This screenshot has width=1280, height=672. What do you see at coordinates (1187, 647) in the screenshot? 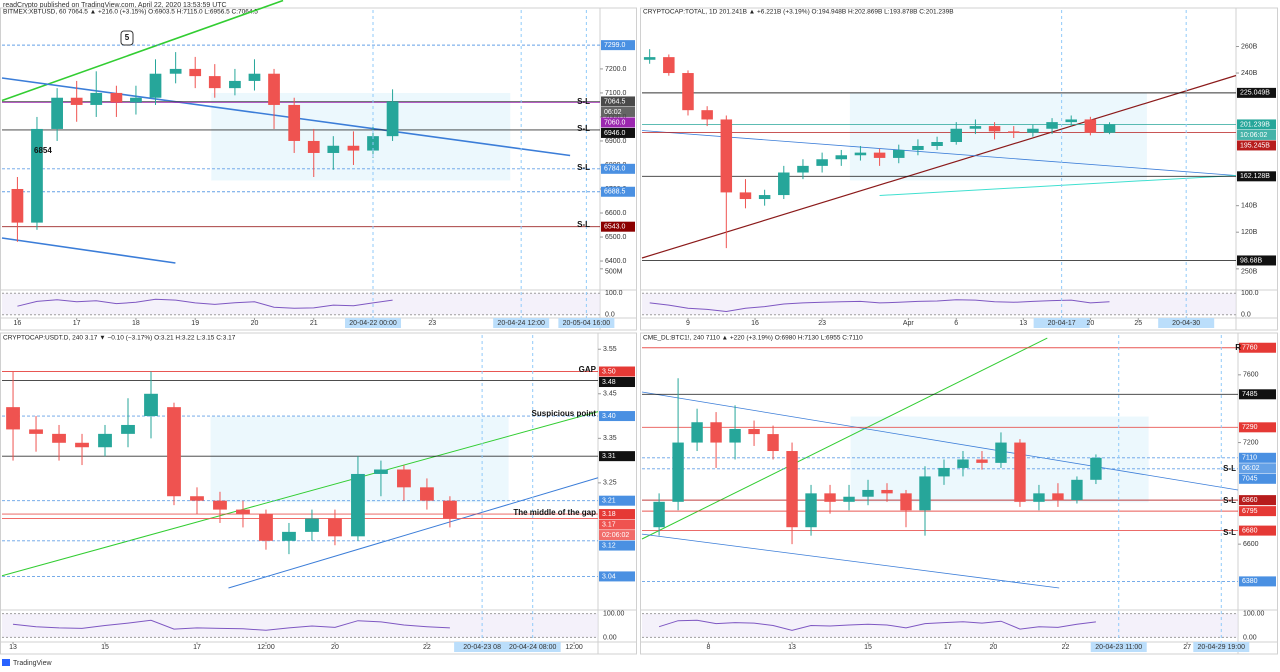
I see `x-tick-label: 27` at bounding box center [1187, 647].